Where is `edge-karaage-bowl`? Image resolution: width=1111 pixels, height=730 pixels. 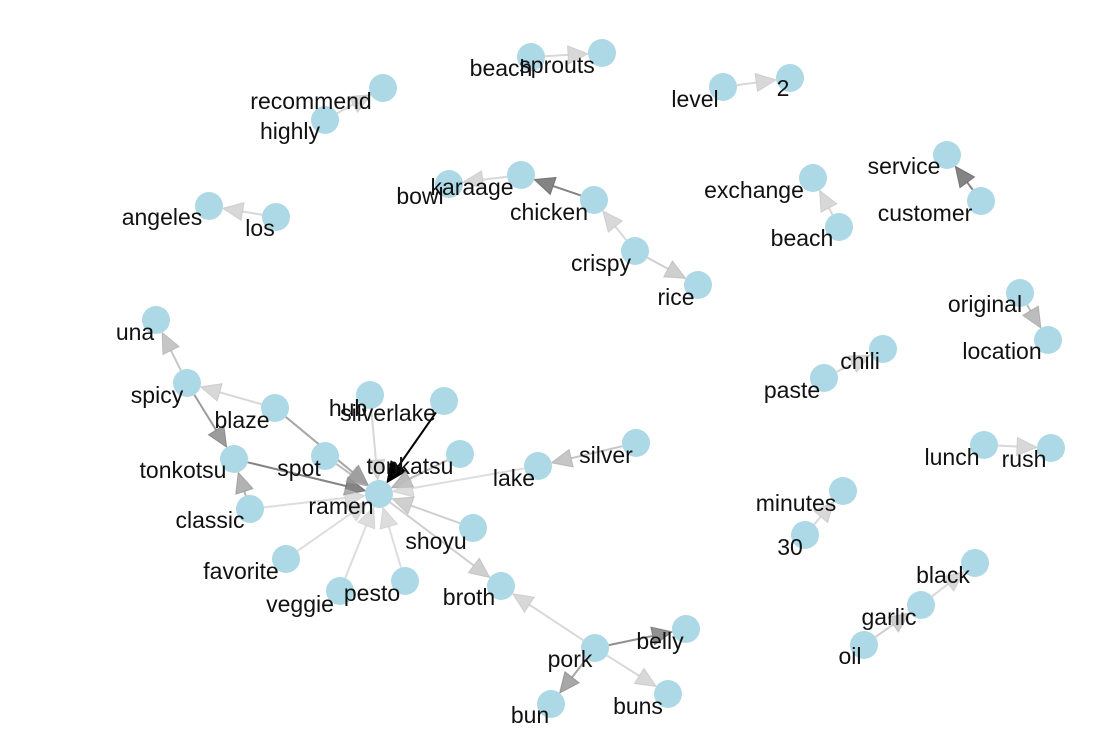
edge-karaage-bowl is located at coordinates (495, 178).